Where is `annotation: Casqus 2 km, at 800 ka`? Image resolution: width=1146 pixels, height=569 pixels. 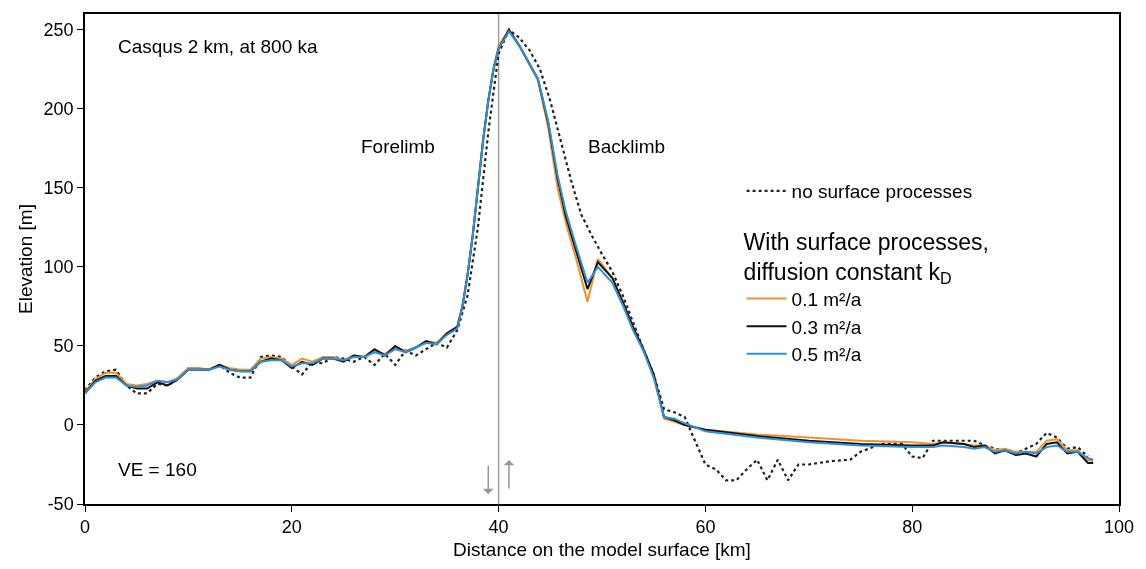 annotation: Casqus 2 km, at 800 ka is located at coordinates (218, 46).